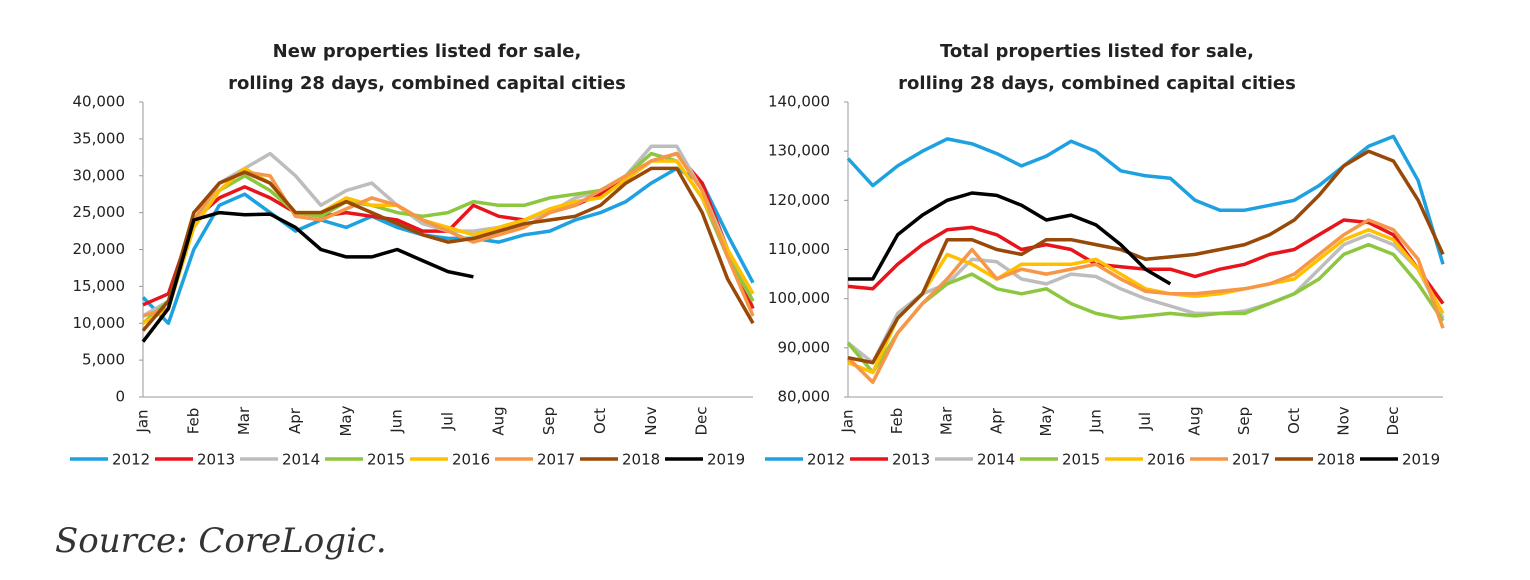 This screenshot has height=580, width=1530. What do you see at coordinates (99, 286) in the screenshot?
I see `y-tick-label: 15,000` at bounding box center [99, 286].